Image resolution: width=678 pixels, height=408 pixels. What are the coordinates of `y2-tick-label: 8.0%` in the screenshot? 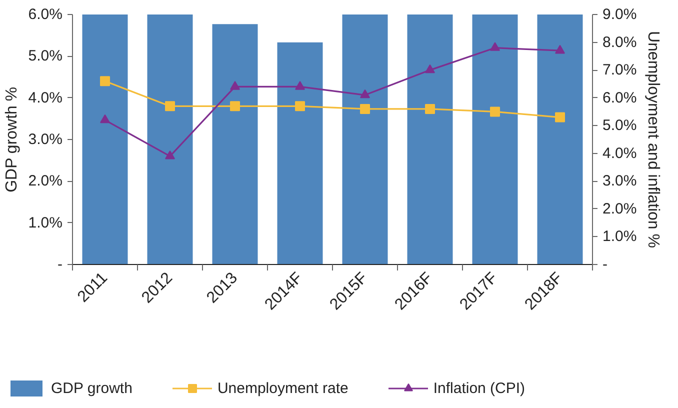 It's located at (619, 42).